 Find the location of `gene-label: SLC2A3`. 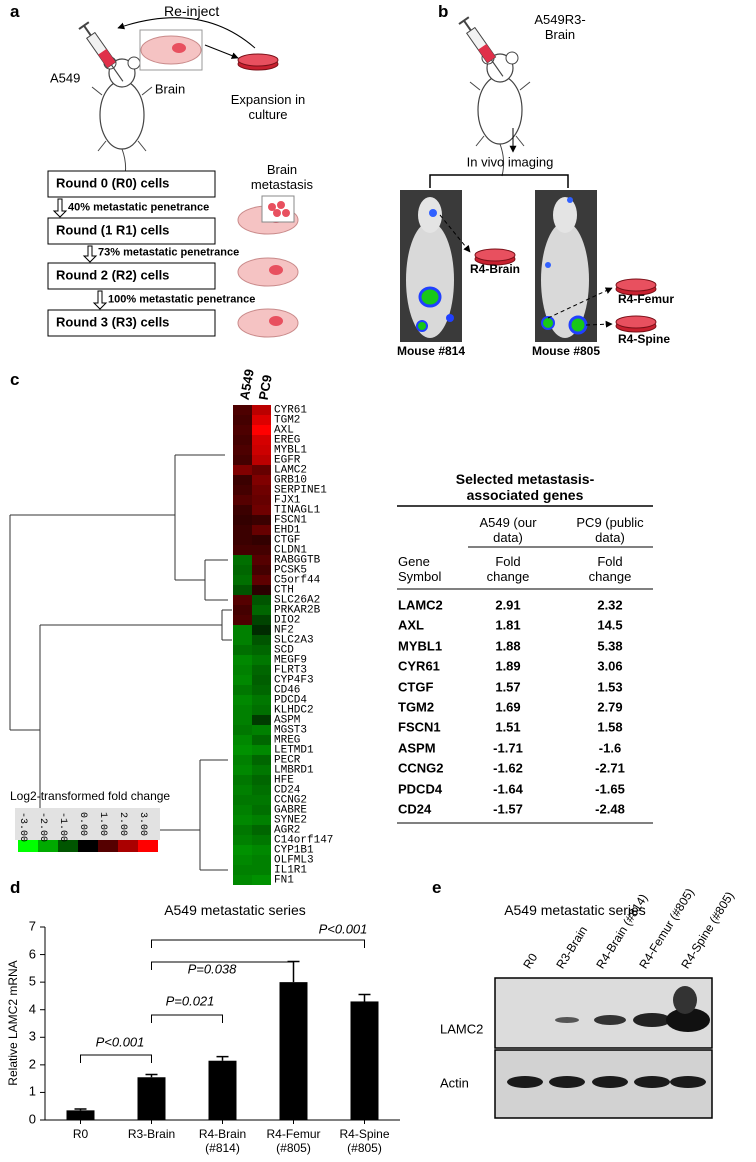

gene-label: SLC2A3 is located at coordinates (294, 640).